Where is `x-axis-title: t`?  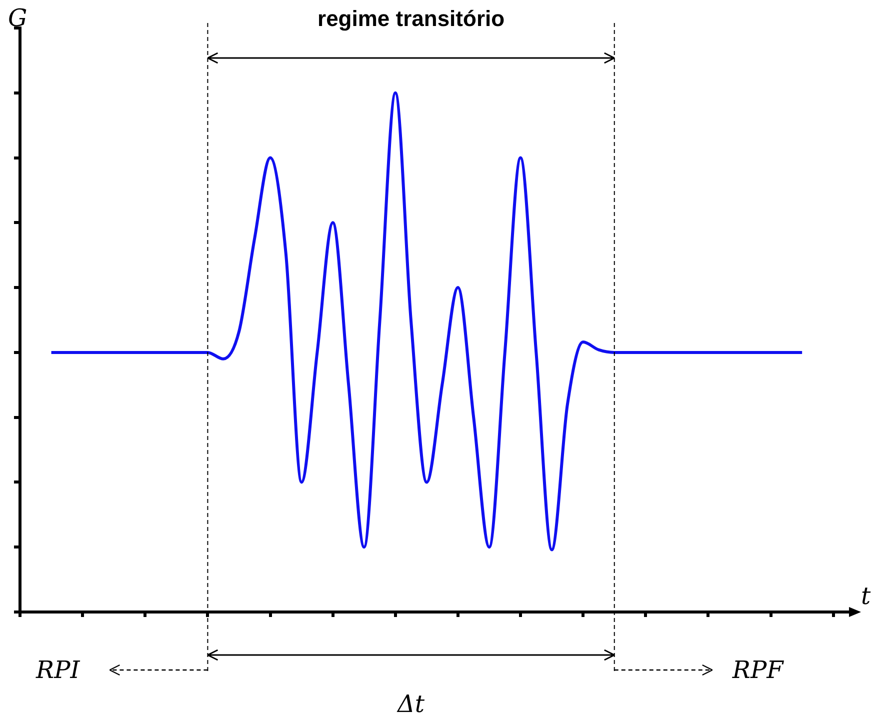
x-axis-title: t is located at coordinates (866, 596).